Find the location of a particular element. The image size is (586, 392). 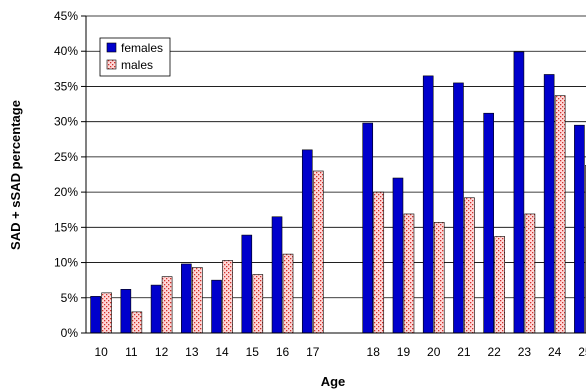

y-tick-label: 20% is located at coordinates (66, 192).